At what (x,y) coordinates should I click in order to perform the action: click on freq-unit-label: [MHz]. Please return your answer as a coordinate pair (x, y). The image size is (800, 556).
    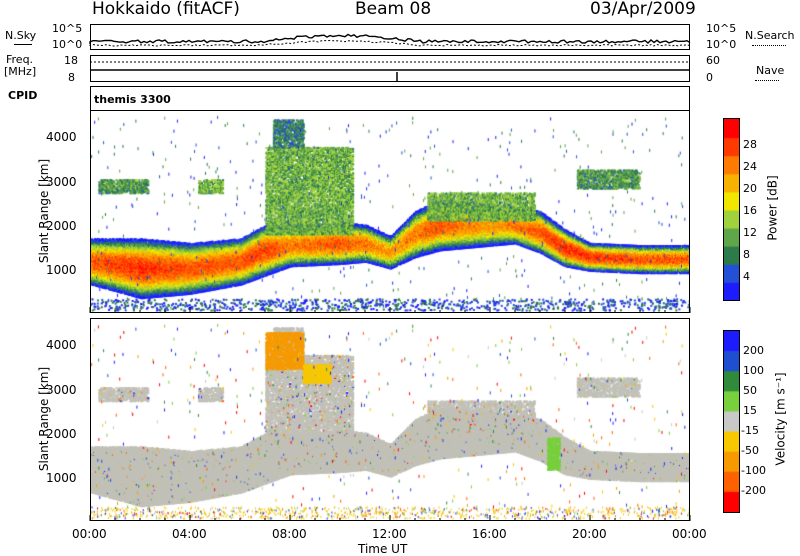
    Looking at the image, I should click on (20, 71).